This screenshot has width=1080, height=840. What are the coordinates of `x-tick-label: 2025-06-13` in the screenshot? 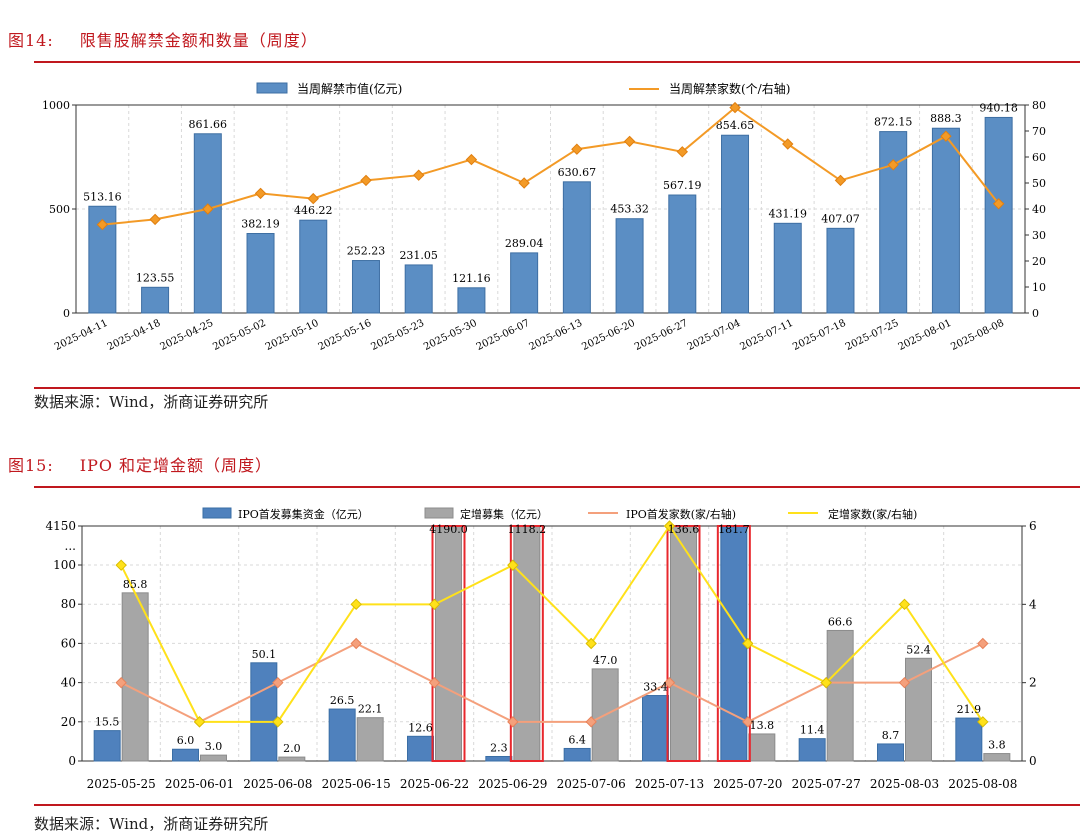 It's located at (556, 335).